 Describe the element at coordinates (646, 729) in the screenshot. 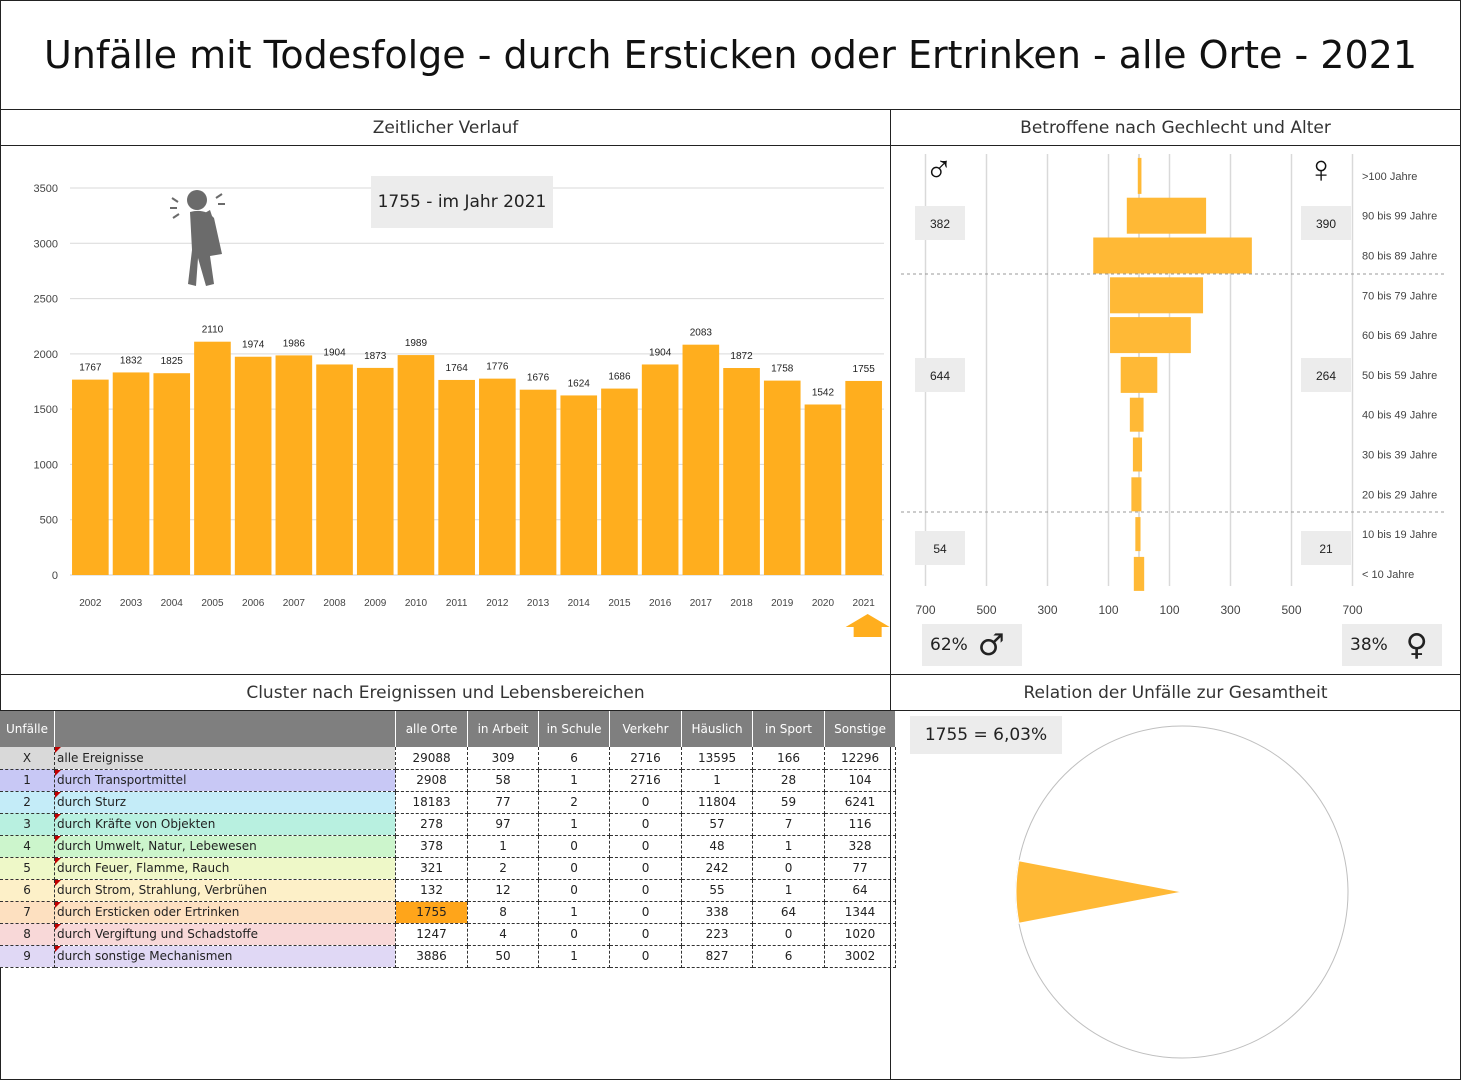

I see `column-header: Verkehr` at that location.